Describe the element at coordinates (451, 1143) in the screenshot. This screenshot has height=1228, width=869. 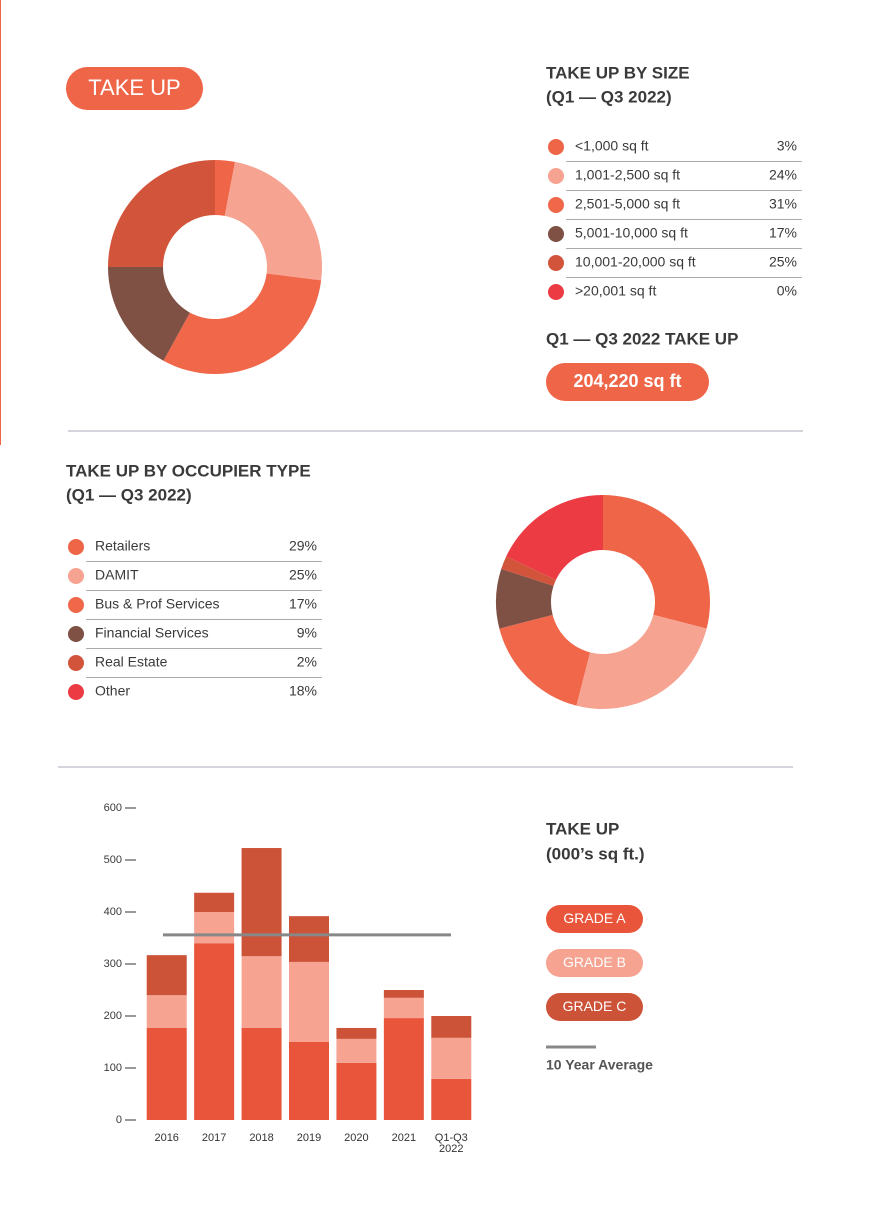
I see `x-tick-label: Q1-Q3 2022` at that location.